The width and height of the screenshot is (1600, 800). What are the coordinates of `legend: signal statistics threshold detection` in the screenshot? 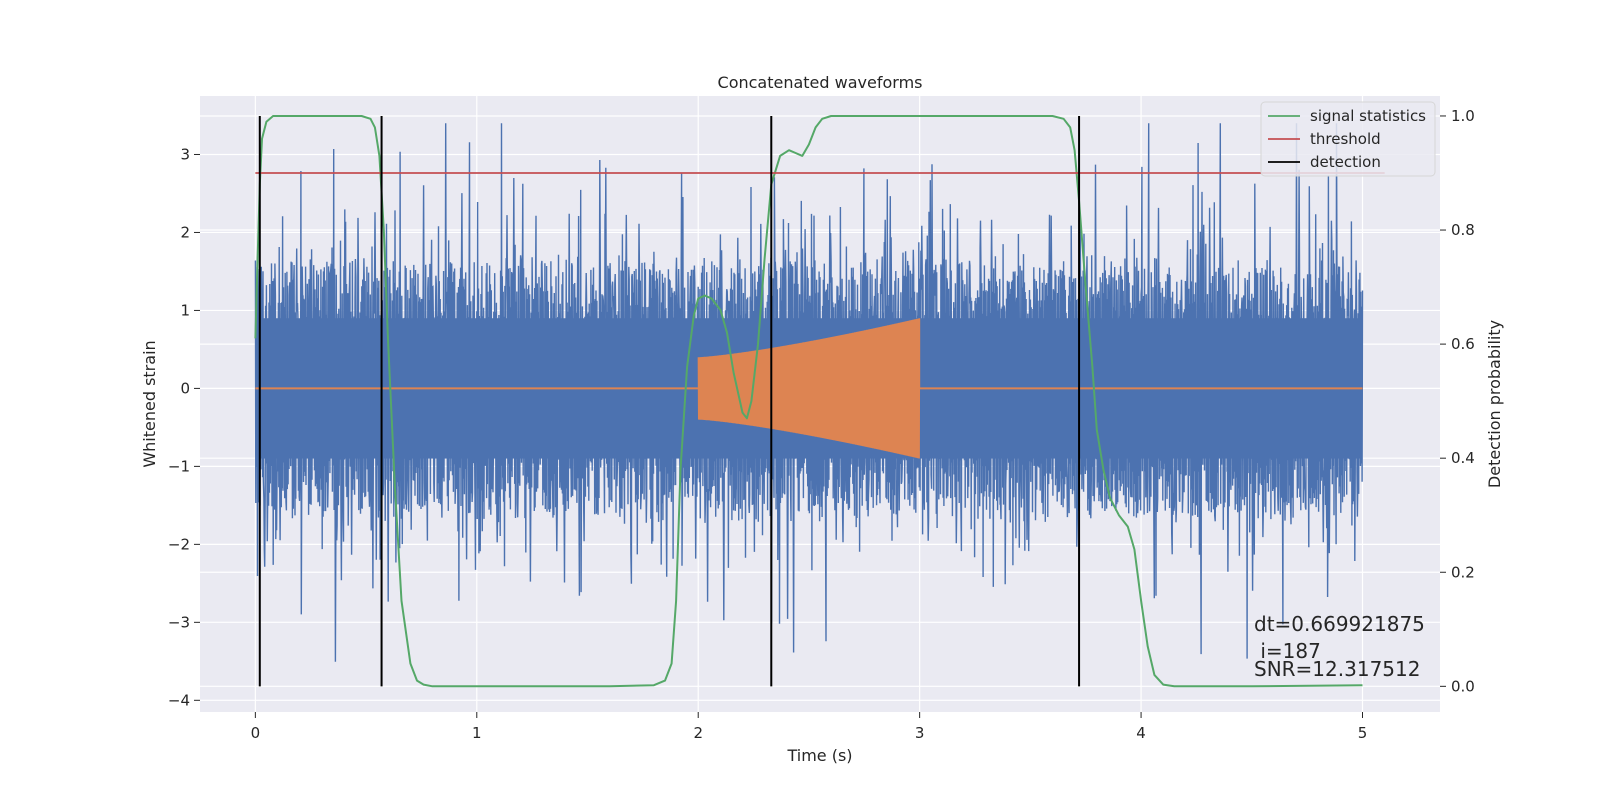 It's located at (1348, 139).